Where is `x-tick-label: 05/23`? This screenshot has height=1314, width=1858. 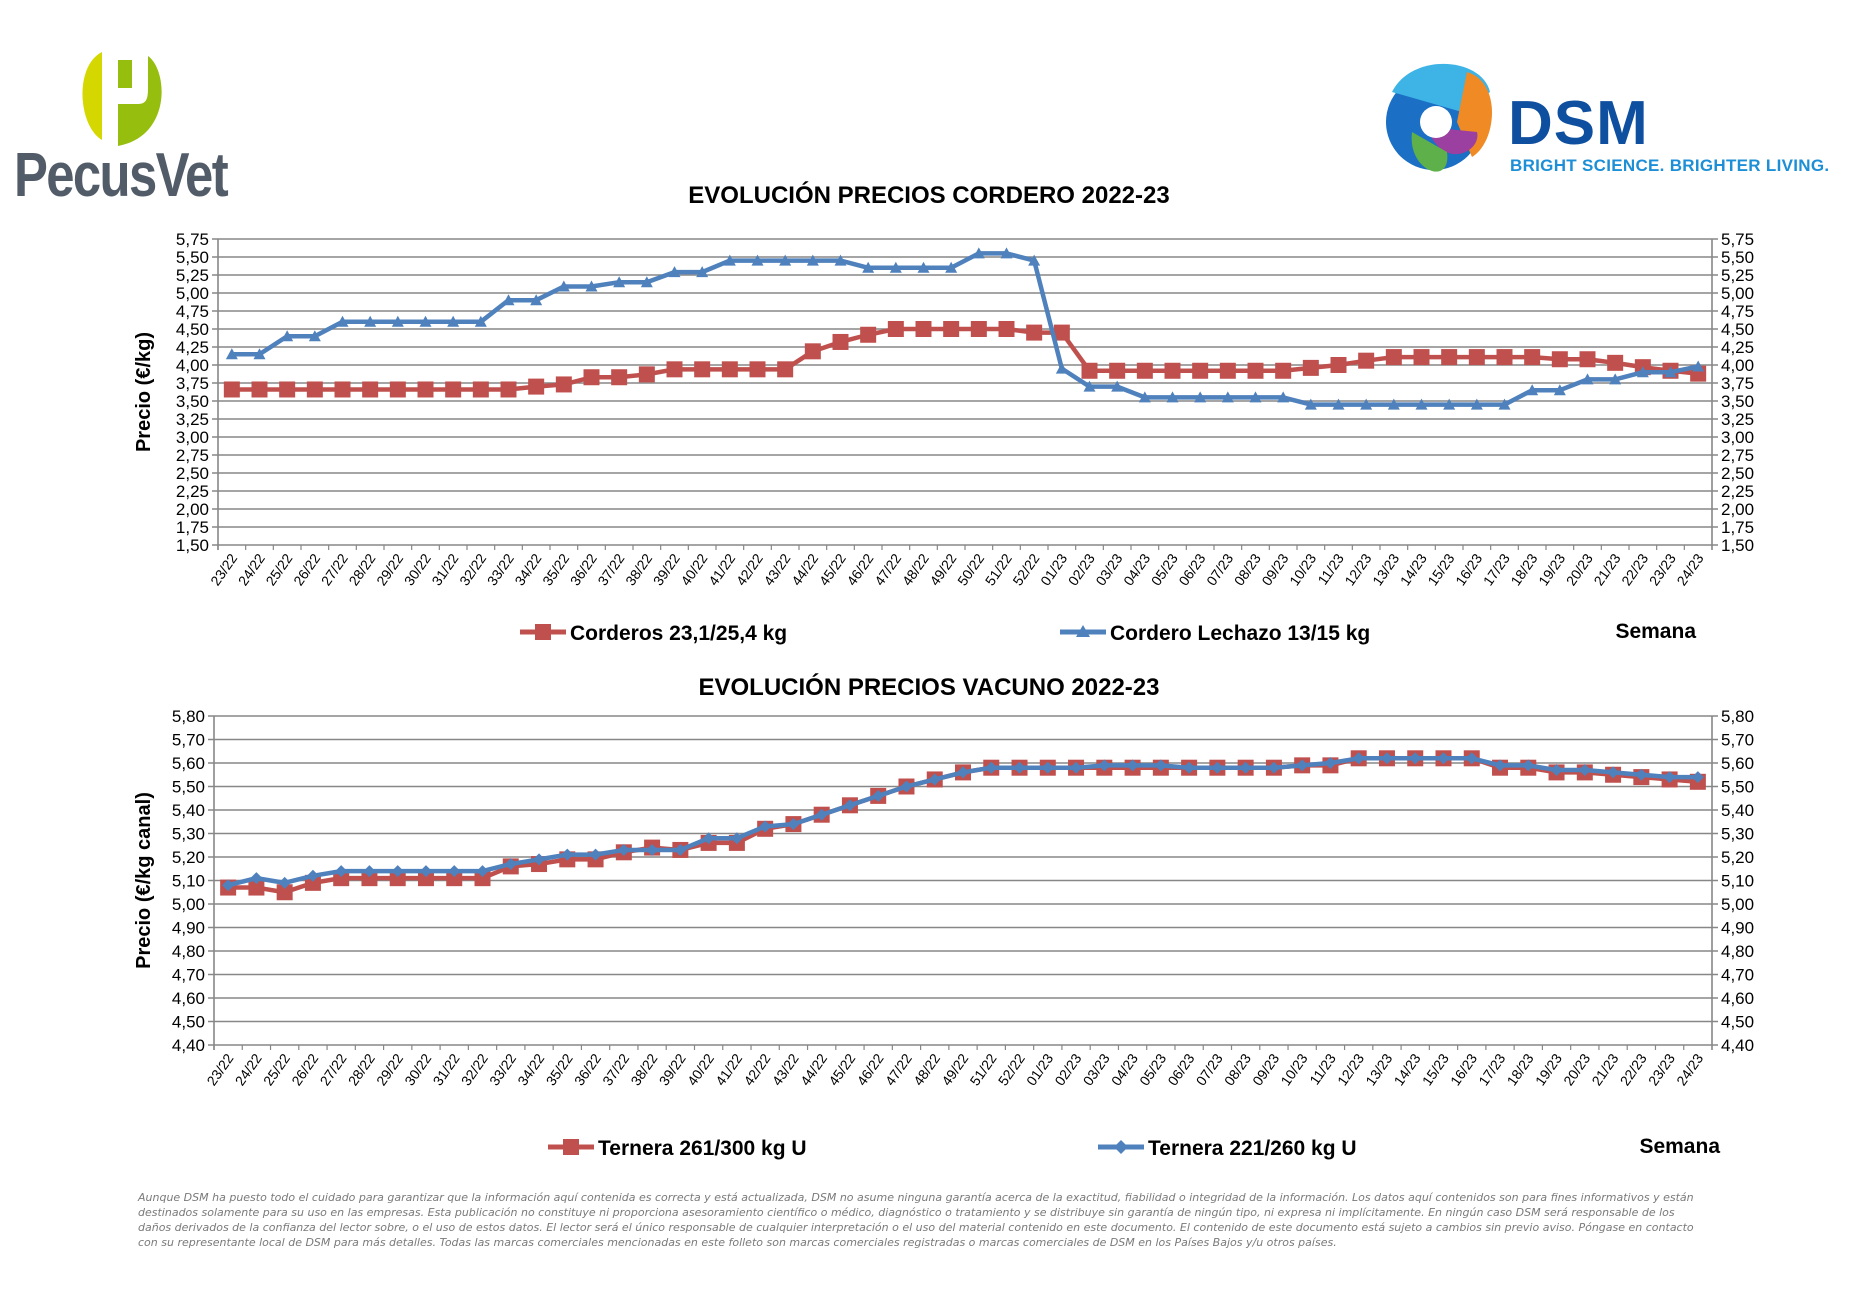 x-tick-label: 05/23 is located at coordinates (1152, 1069).